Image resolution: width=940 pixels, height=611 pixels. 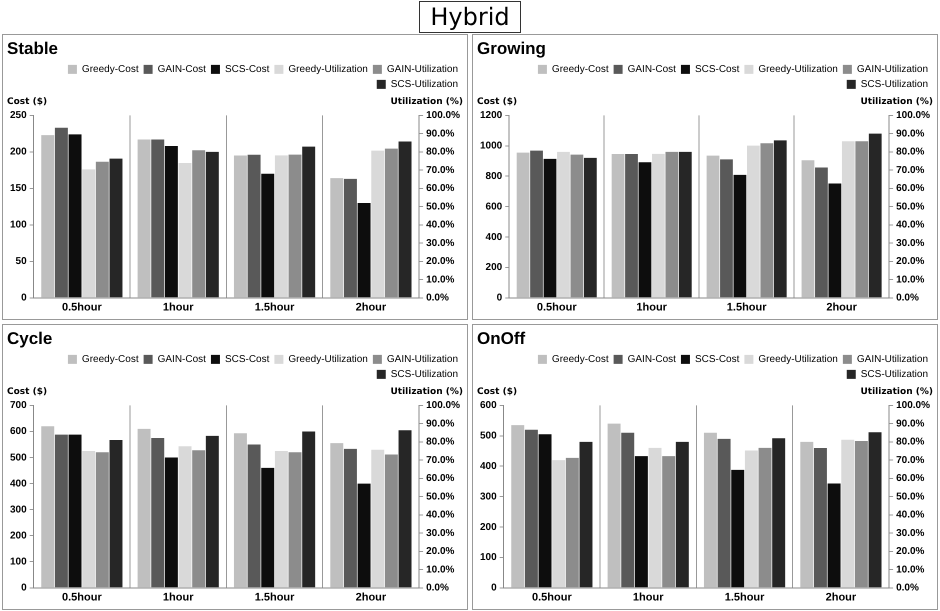 What do you see at coordinates (22, 262) in the screenshot?
I see `y-tick-label: 50` at bounding box center [22, 262].